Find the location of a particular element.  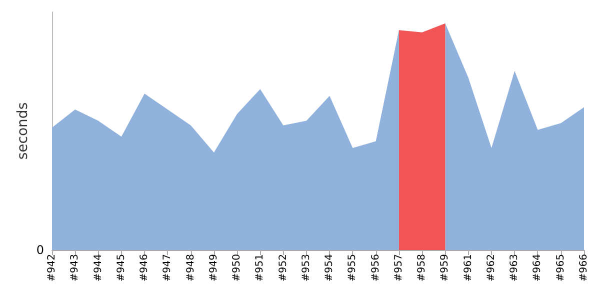

x-tick-label: #950 is located at coordinates (237, 268).